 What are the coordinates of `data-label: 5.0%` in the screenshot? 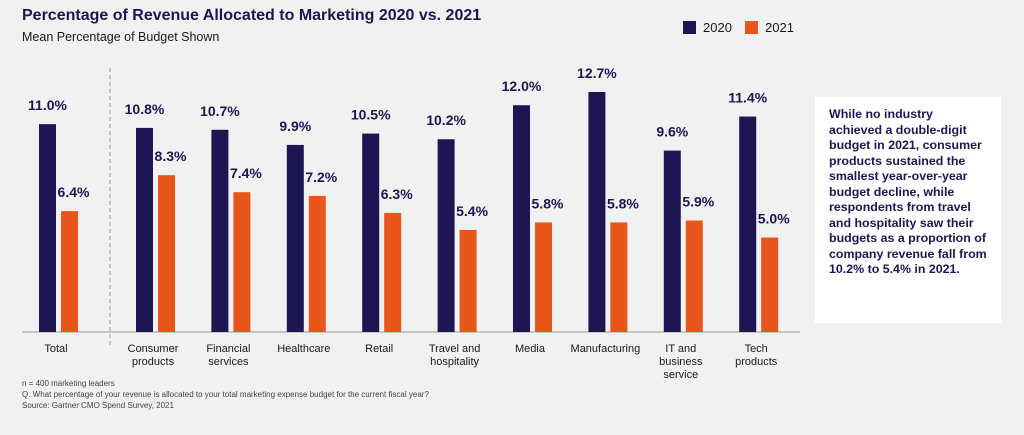 It's located at (774, 219).